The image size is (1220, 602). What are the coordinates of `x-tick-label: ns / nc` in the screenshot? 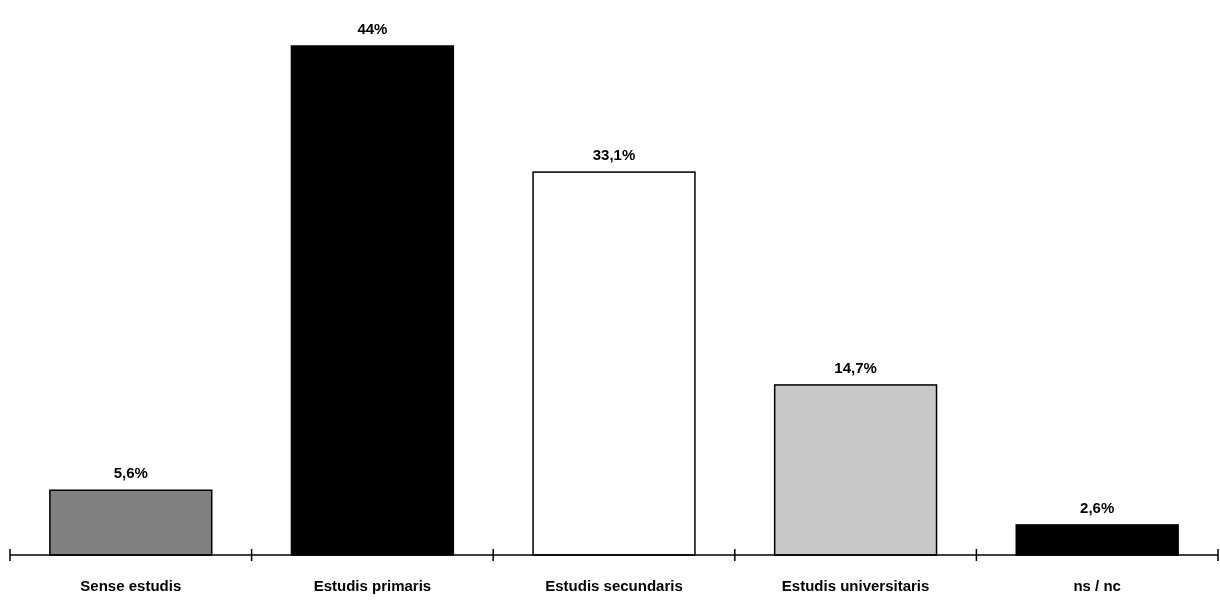 It's located at (1097, 585).